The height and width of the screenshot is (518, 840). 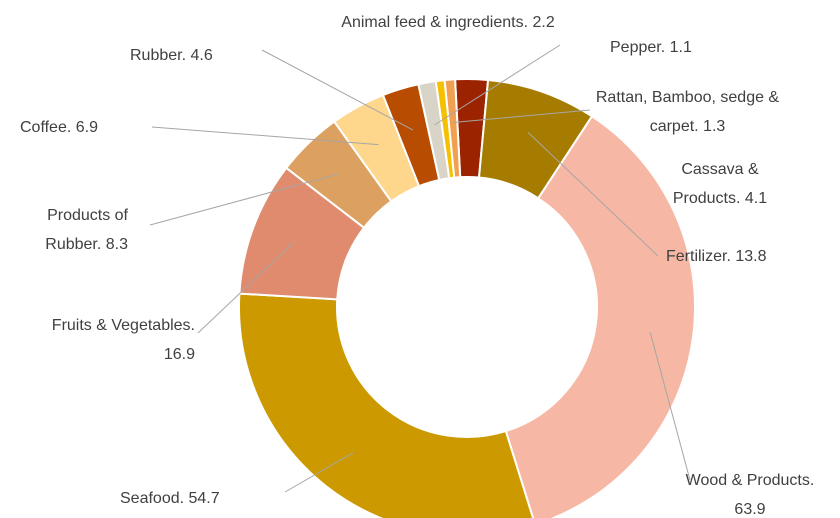 I want to click on data-label: Fruits & Vegetables. 16.9, so click(x=107, y=340).